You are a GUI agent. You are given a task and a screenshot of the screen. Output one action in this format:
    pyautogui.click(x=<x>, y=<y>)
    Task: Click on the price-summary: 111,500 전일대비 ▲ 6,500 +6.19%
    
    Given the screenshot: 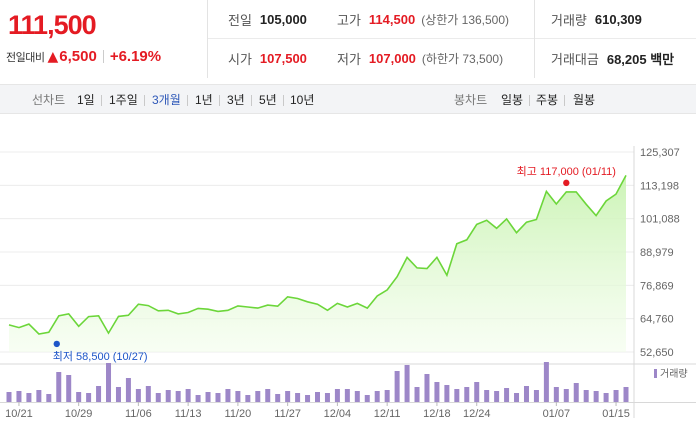 What is the action you would take?
    pyautogui.click(x=104, y=39)
    